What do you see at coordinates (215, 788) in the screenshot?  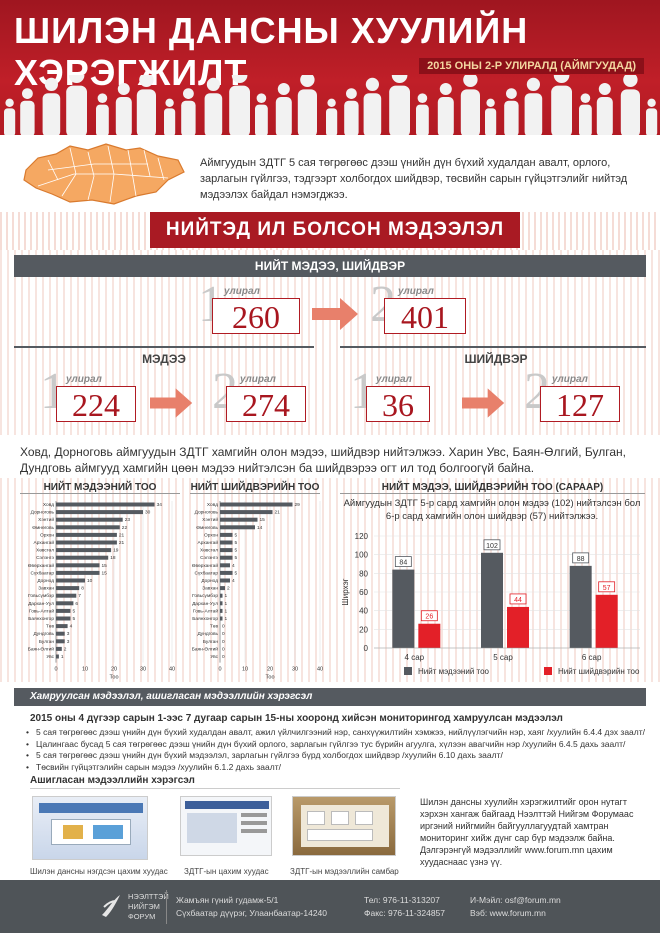 I see `used-divider` at bounding box center [215, 788].